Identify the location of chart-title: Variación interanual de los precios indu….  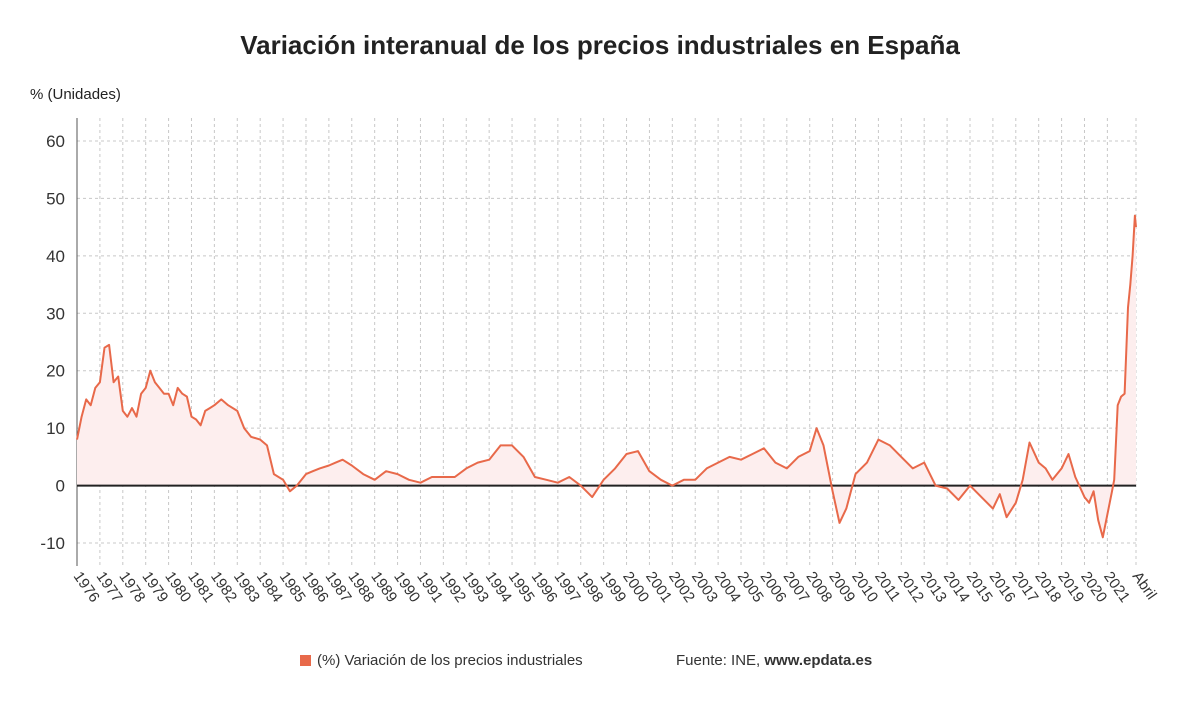
(600, 45).